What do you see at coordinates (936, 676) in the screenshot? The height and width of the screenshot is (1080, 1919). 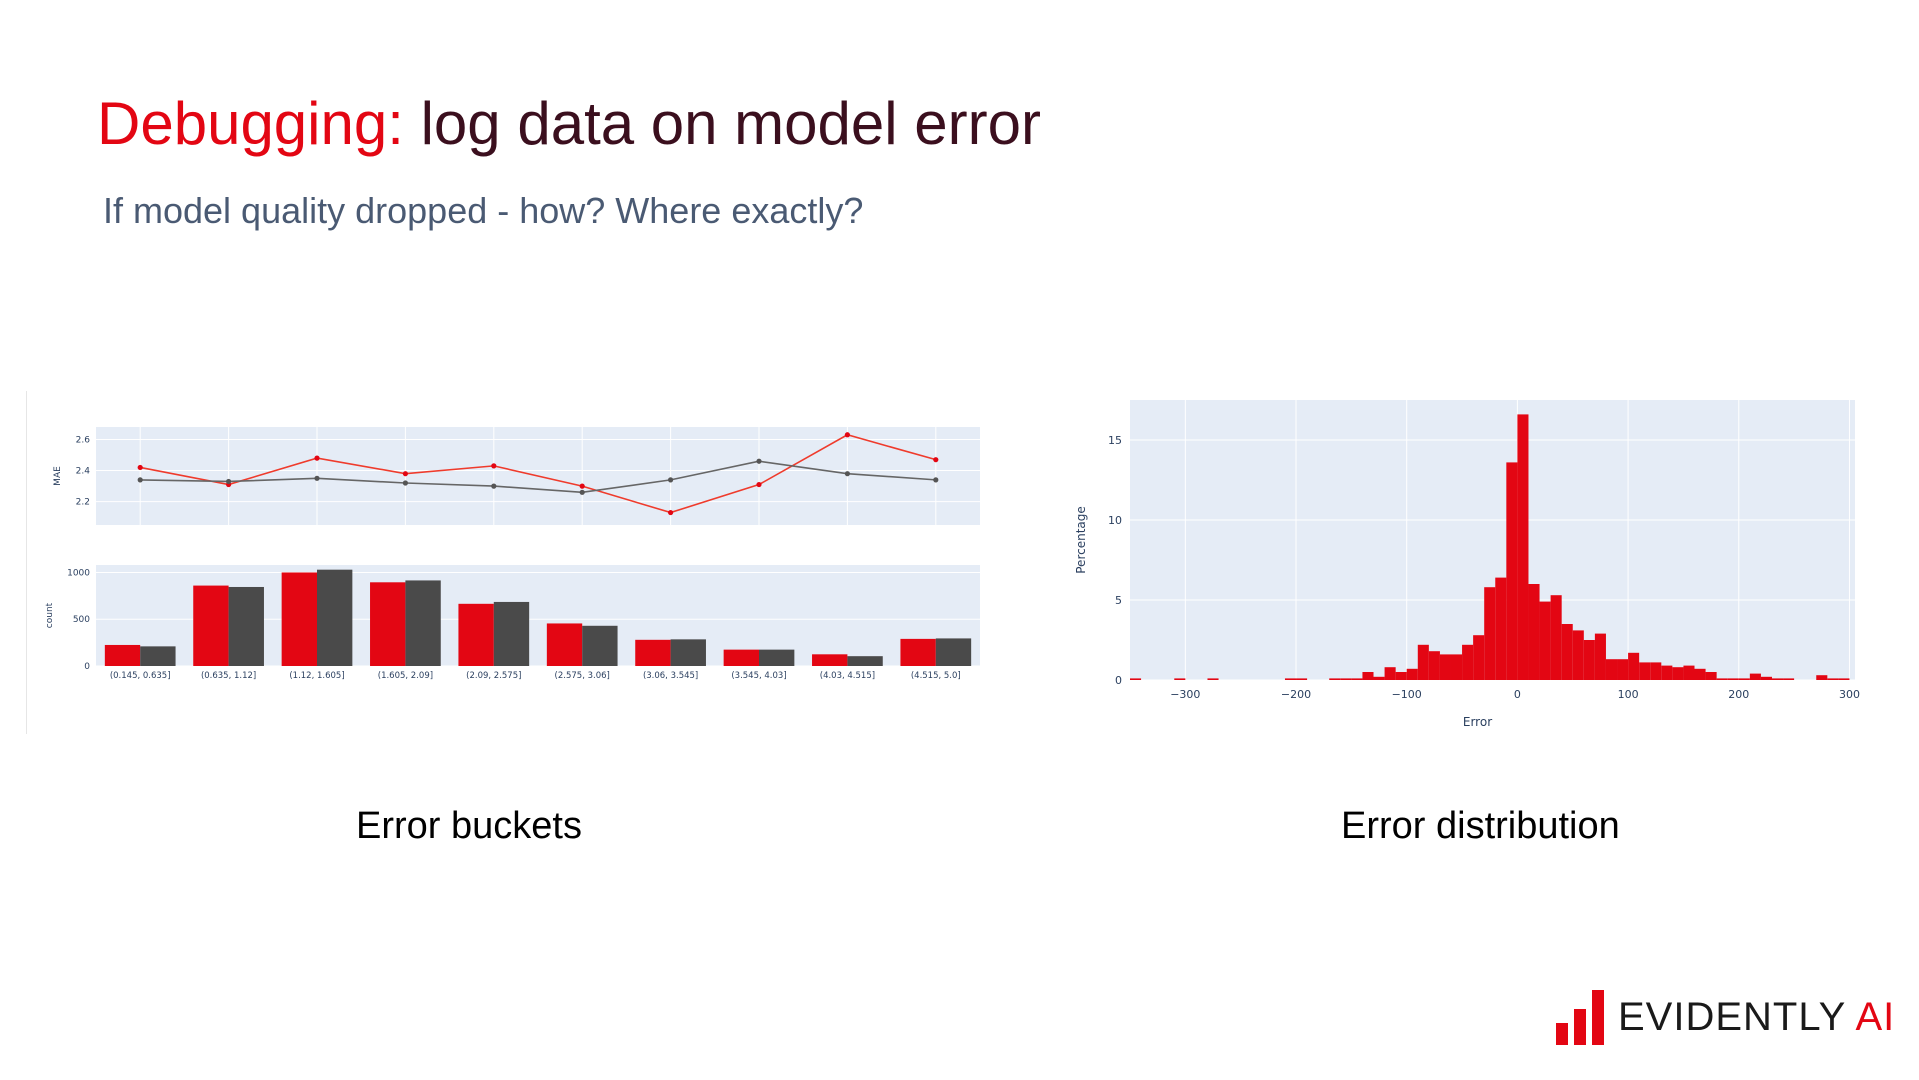 I see `bucket-tick-label: (4.515, 5.0]` at bounding box center [936, 676].